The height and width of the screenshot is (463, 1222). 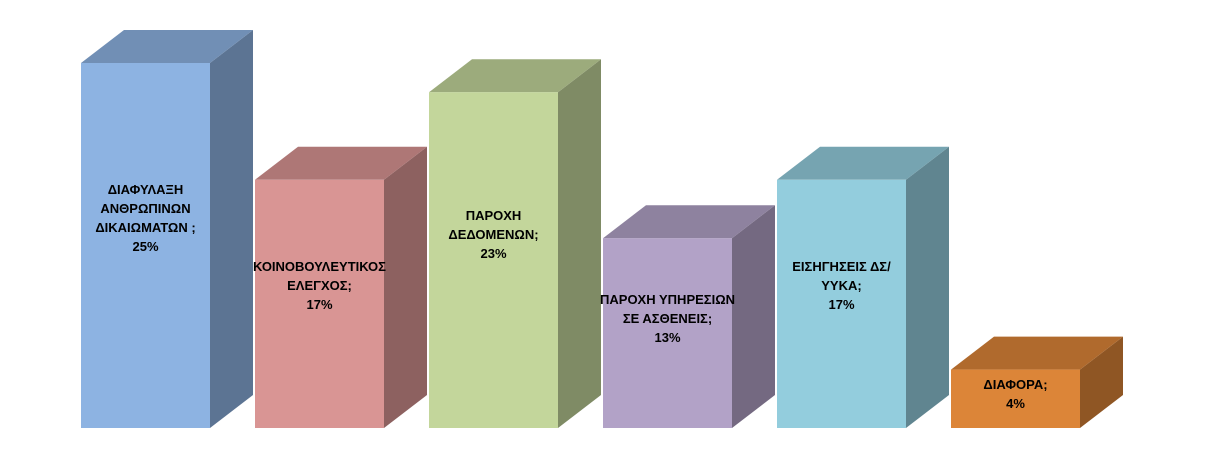 What do you see at coordinates (667, 338) in the screenshot?
I see `value-label: 13%` at bounding box center [667, 338].